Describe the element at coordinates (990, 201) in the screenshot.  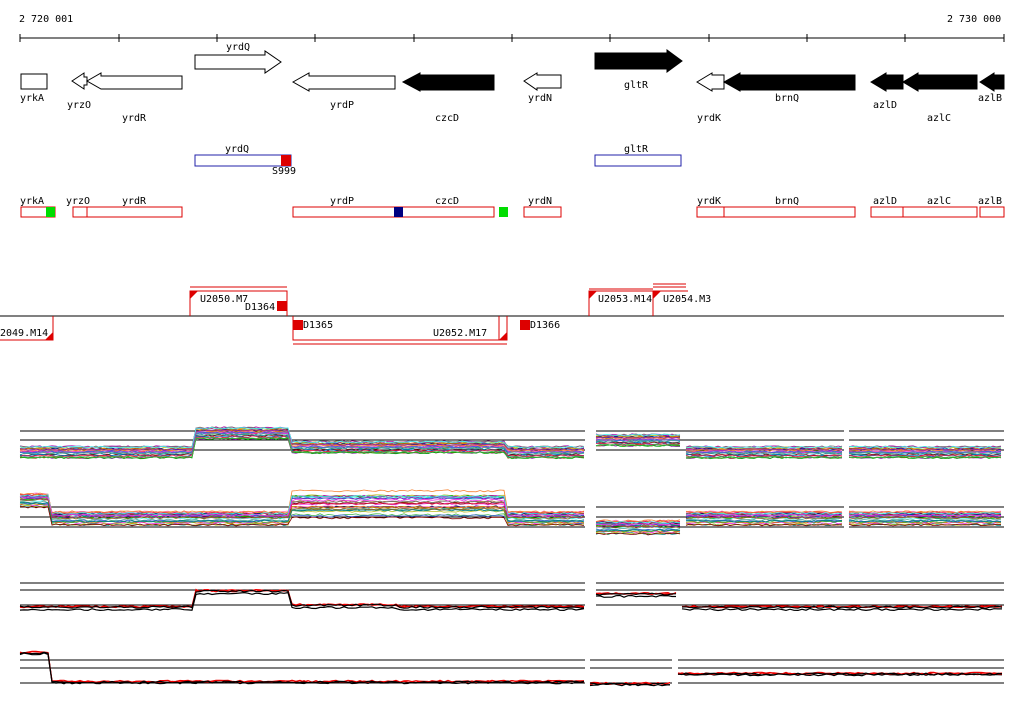
I see `transcript-label-azlB: azlB` at that location.